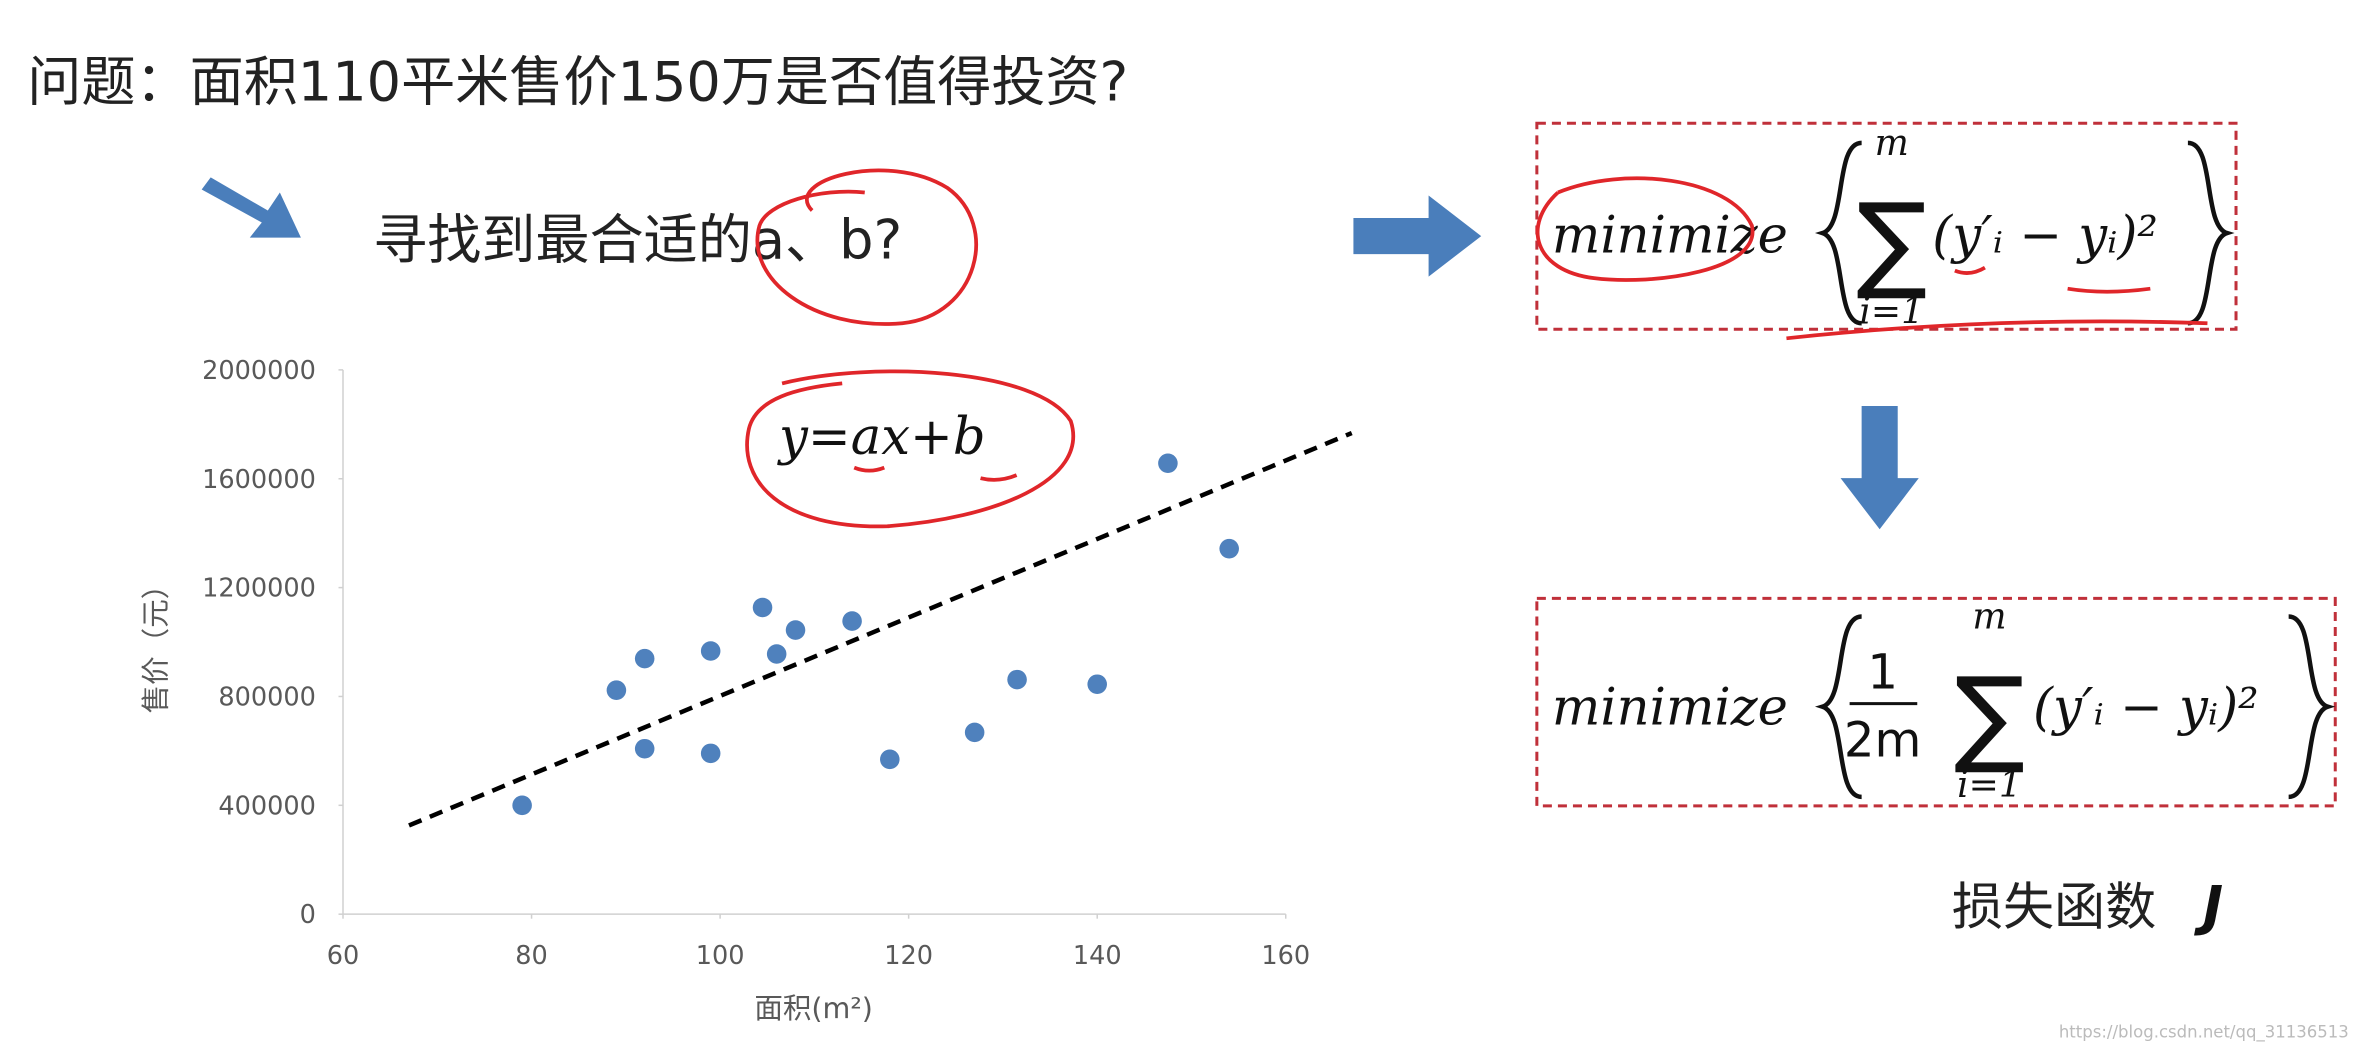  I want to click on formula-minimize: minimize, so click(1670, 708).